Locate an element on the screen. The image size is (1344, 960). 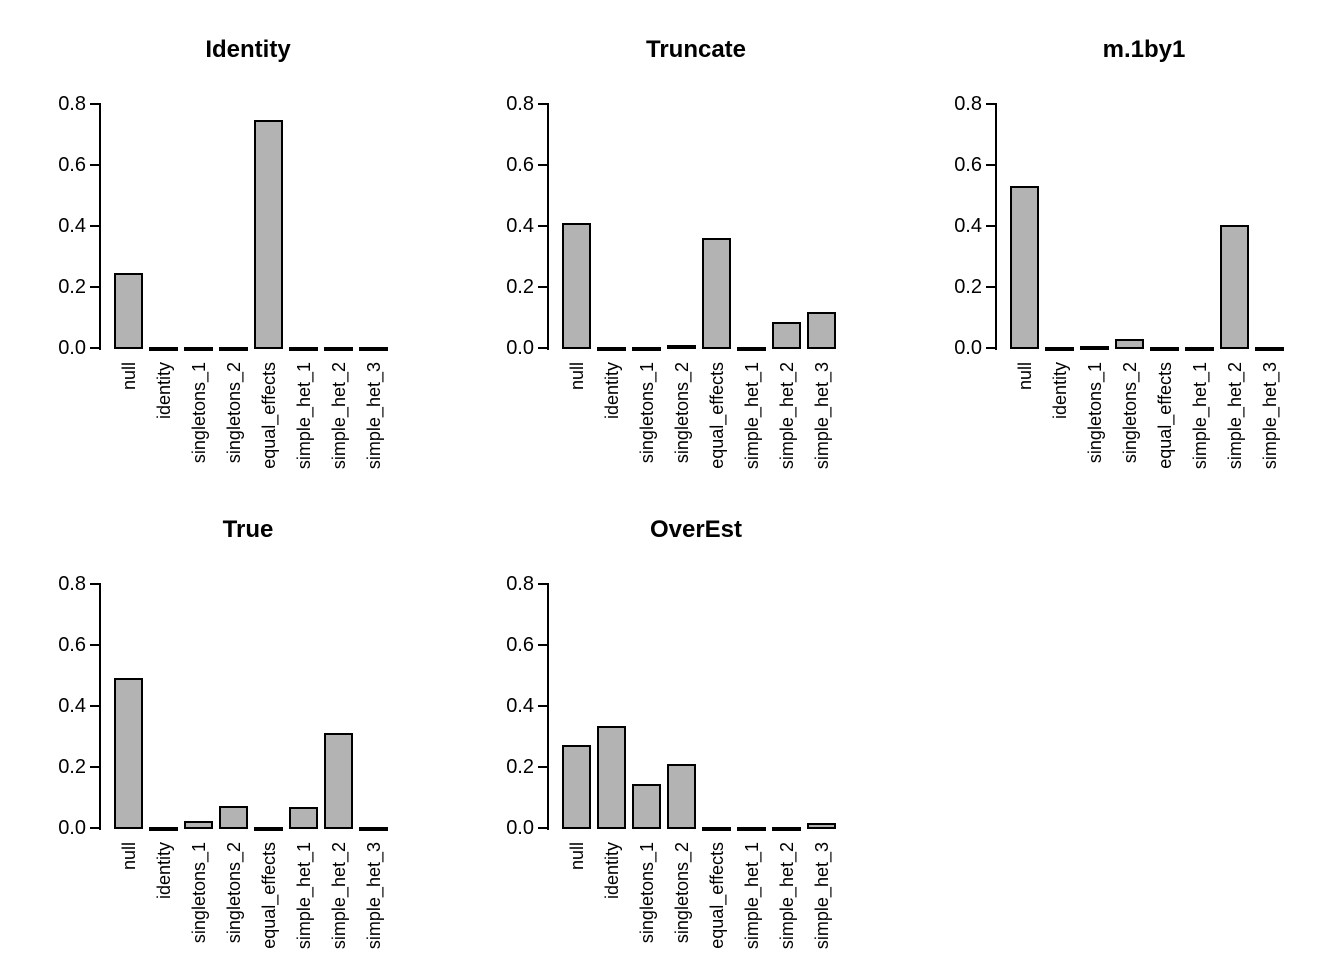
chart-title: Identity is located at coordinates (248, 49).